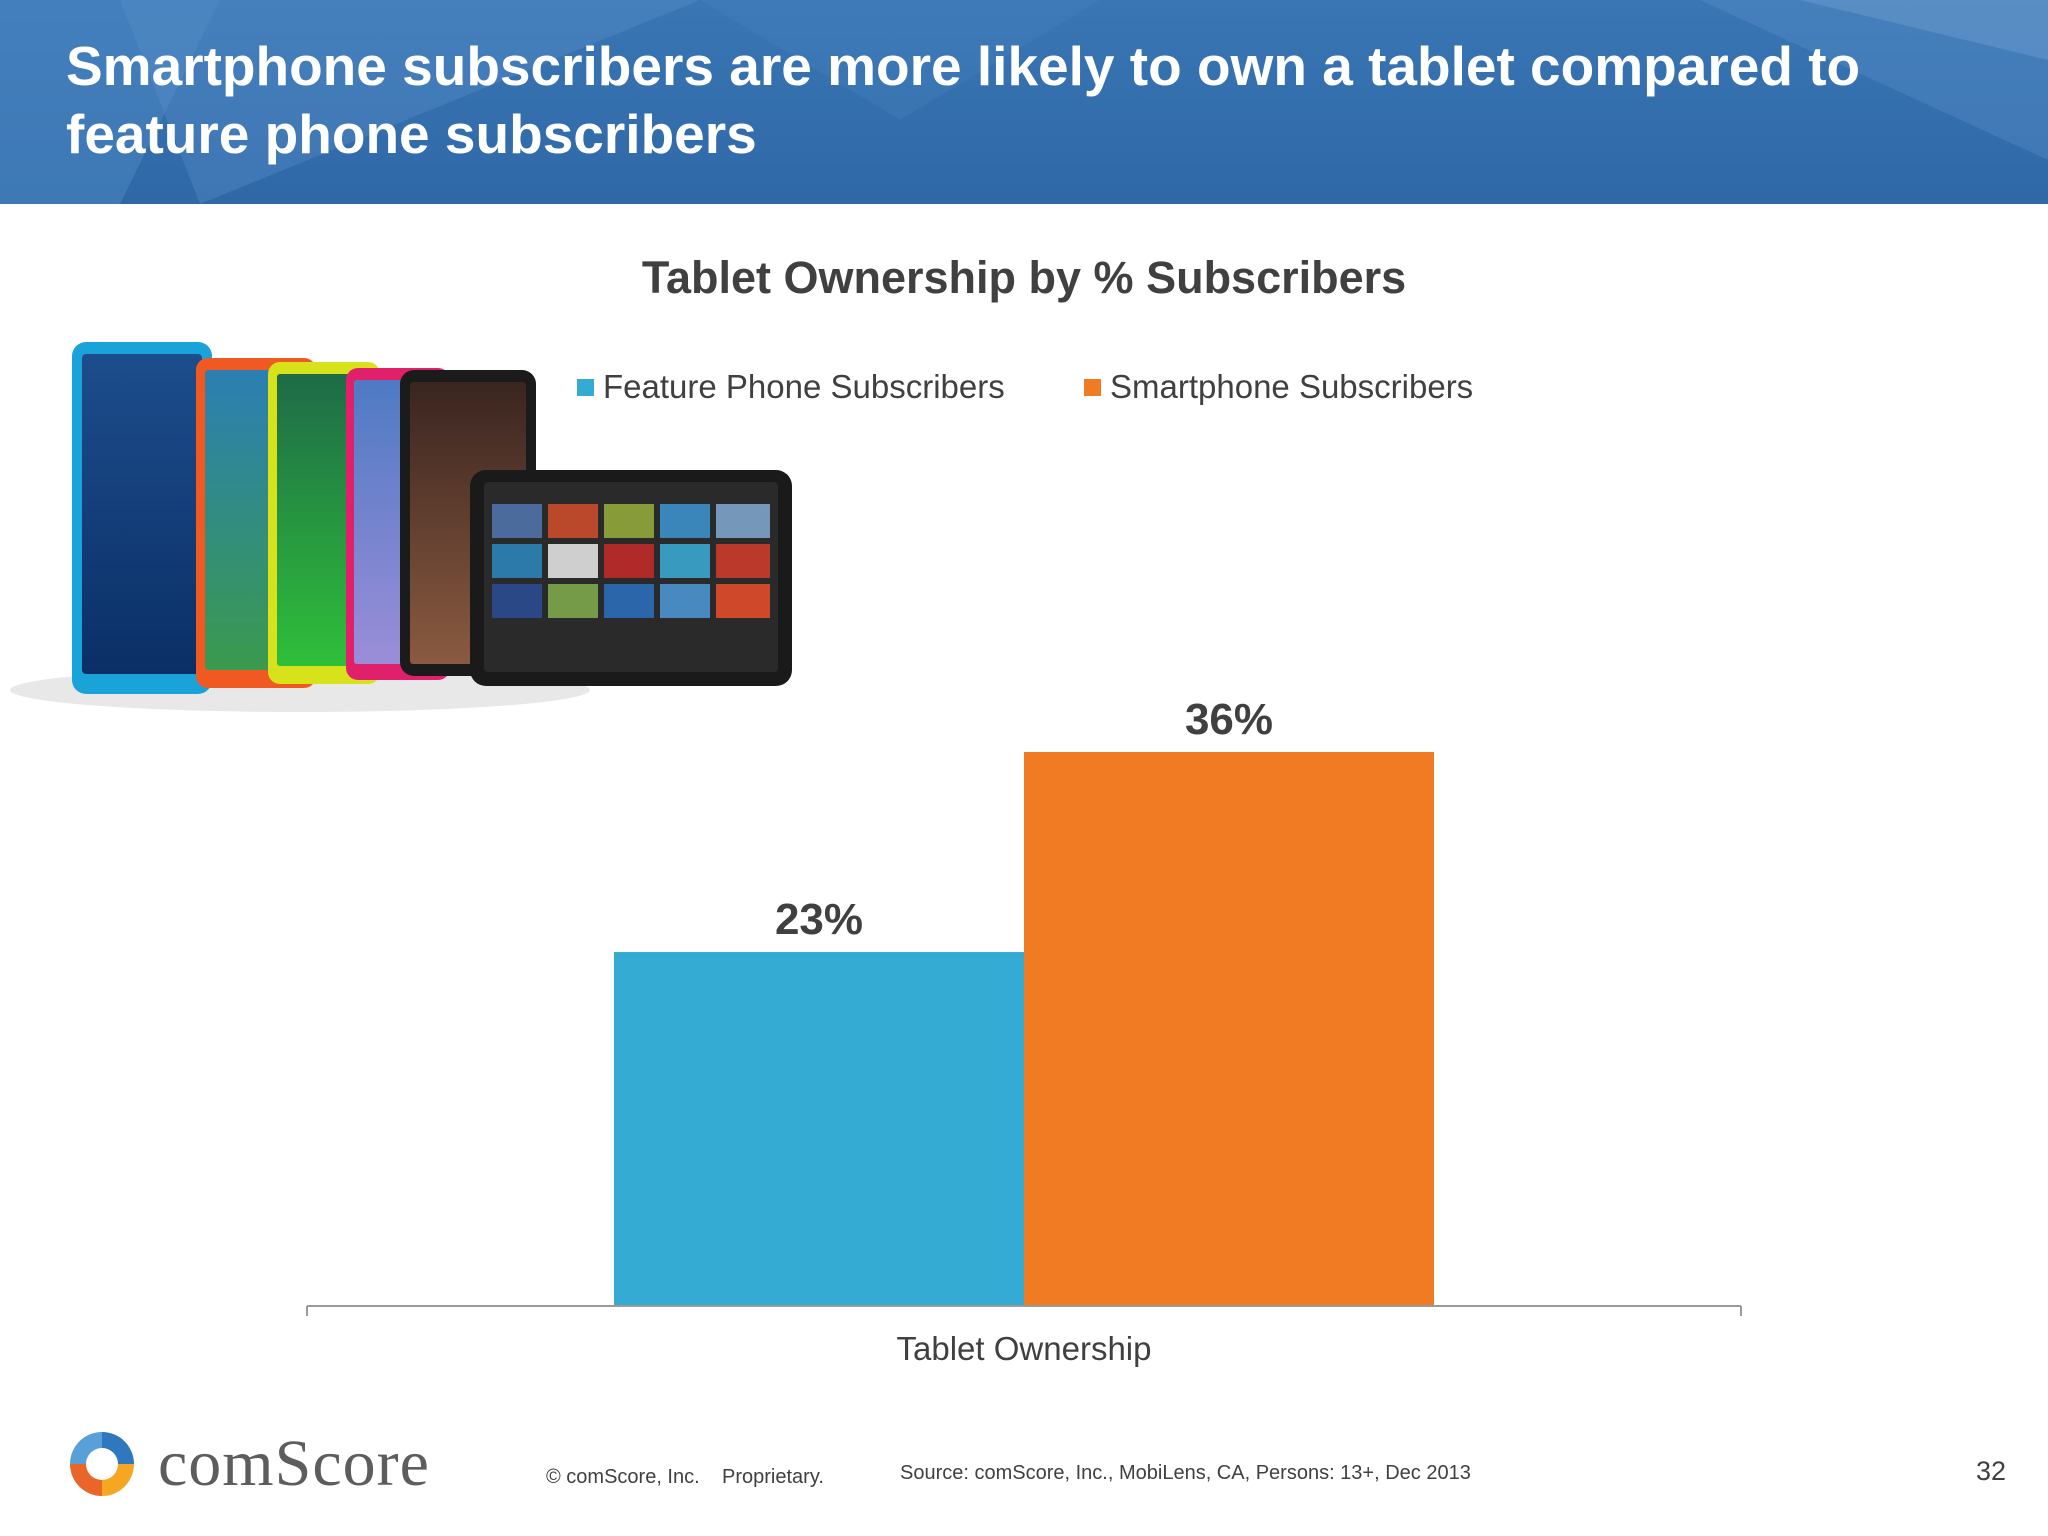  What do you see at coordinates (401, 527) in the screenshot?
I see `tablets-photo` at bounding box center [401, 527].